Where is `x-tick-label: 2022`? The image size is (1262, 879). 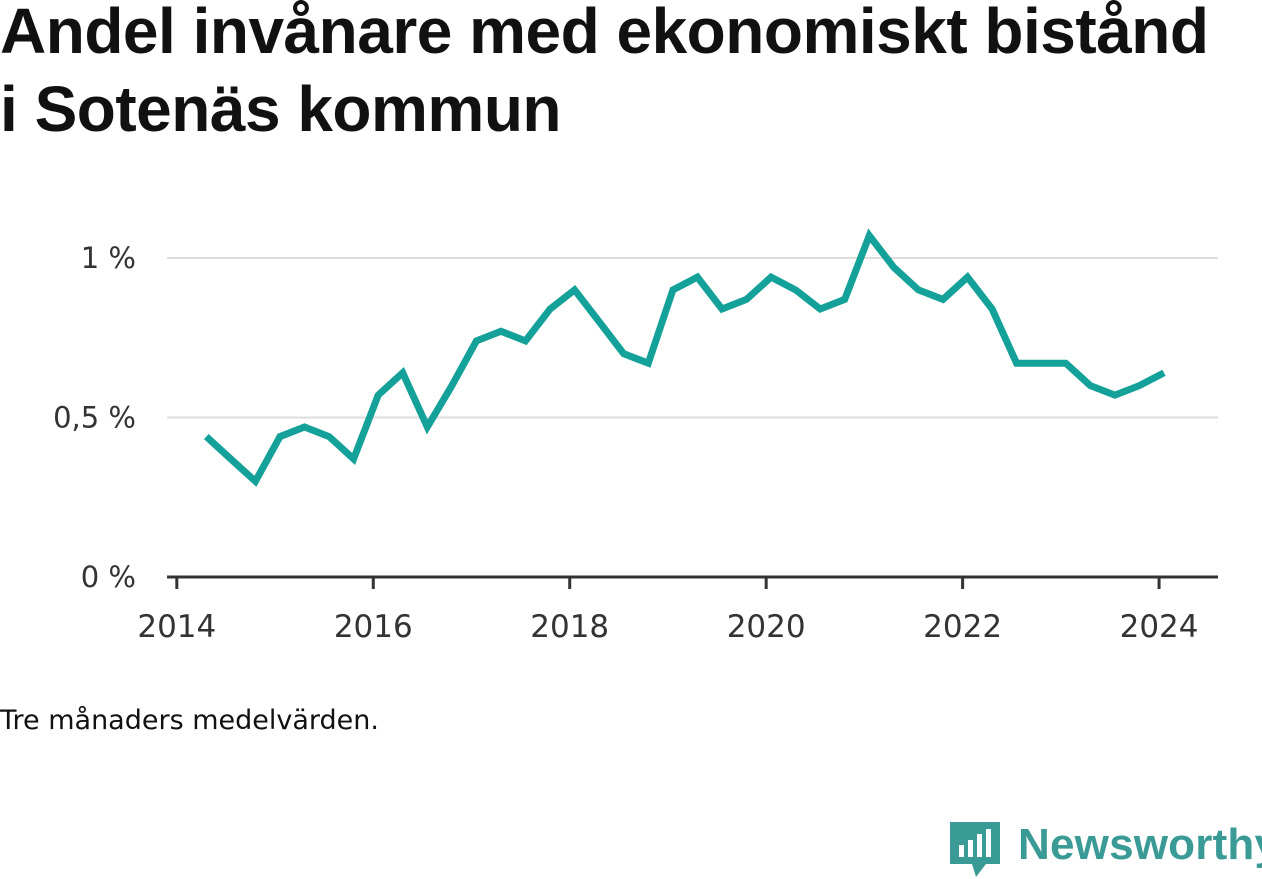
x-tick-label: 2022 is located at coordinates (962, 627).